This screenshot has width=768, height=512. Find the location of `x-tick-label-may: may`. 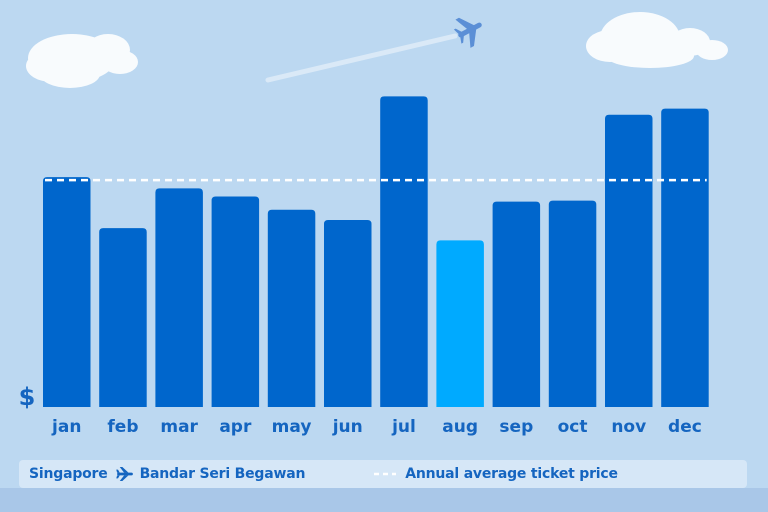

x-tick-label-may: may is located at coordinates (292, 427).